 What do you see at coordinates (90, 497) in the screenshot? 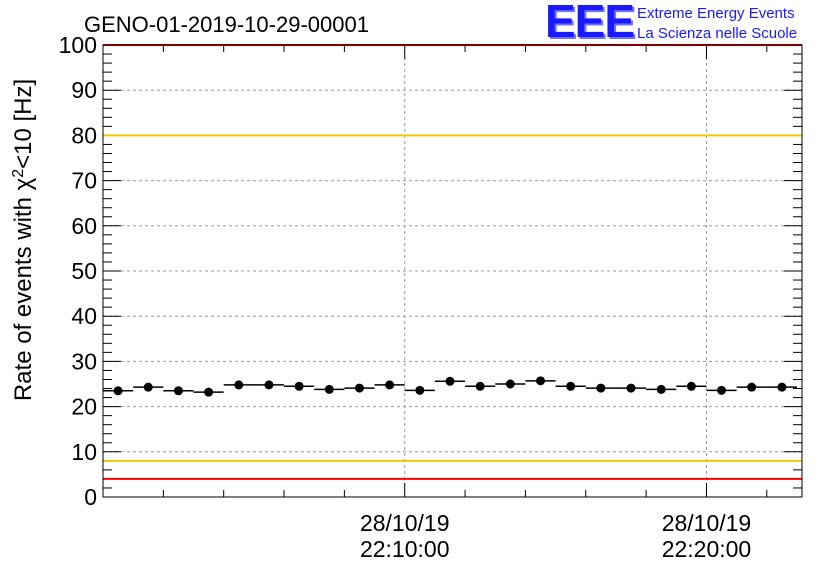
I see `y-tick-label: 0` at bounding box center [90, 497].